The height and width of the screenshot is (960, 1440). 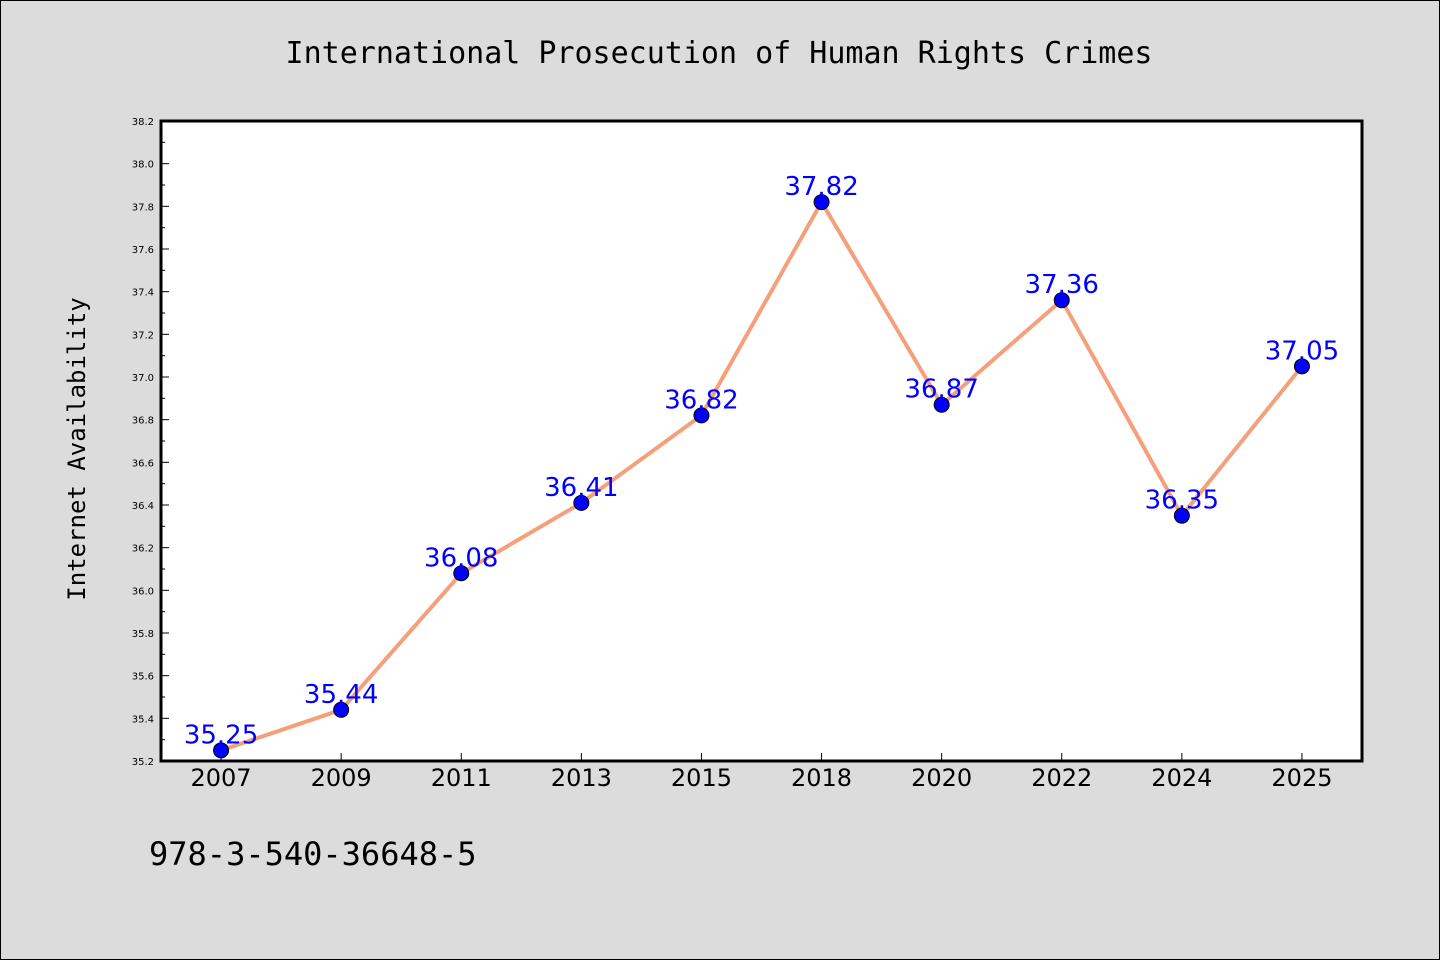 What do you see at coordinates (821, 778) in the screenshot?
I see `x-tick-label: 2018` at bounding box center [821, 778].